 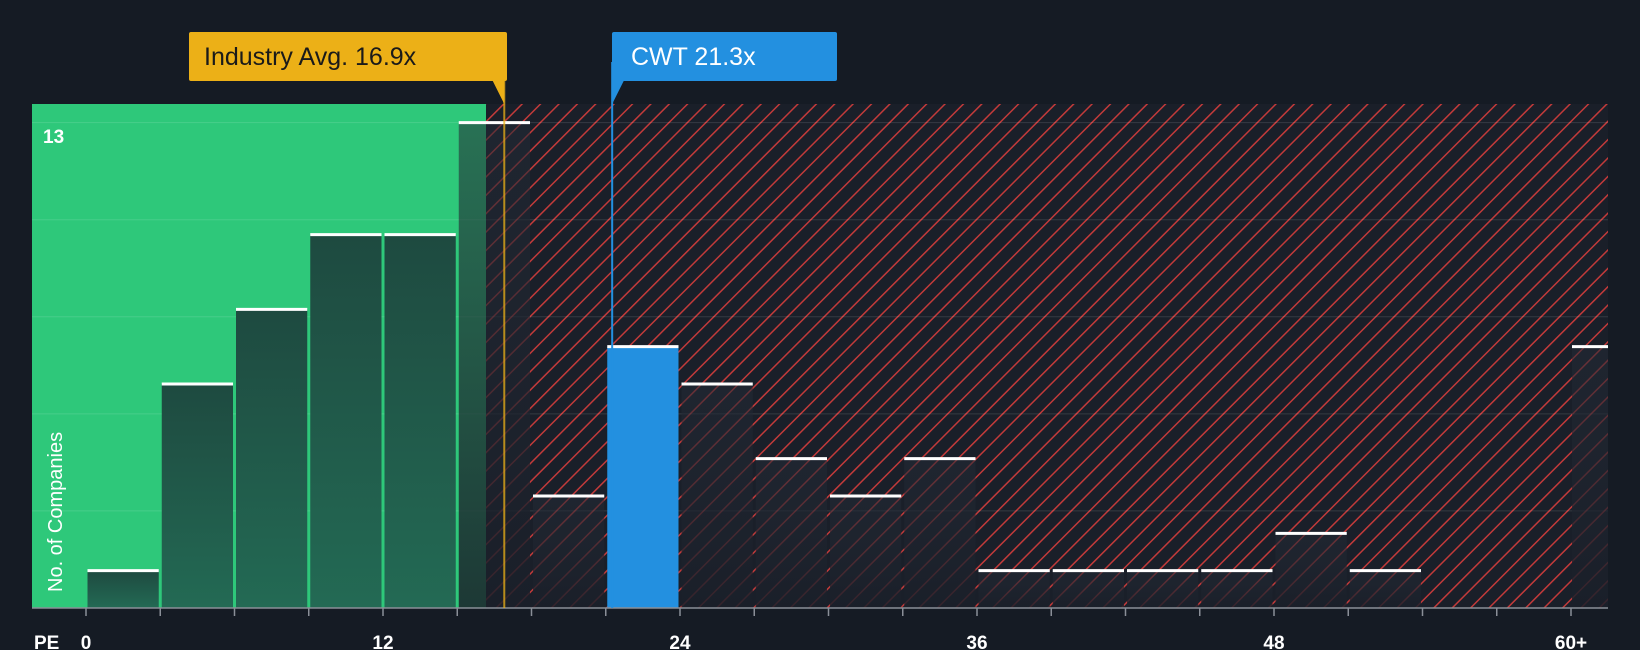 What do you see at coordinates (618, 92) in the screenshot?
I see `company-callout-pointer` at bounding box center [618, 92].